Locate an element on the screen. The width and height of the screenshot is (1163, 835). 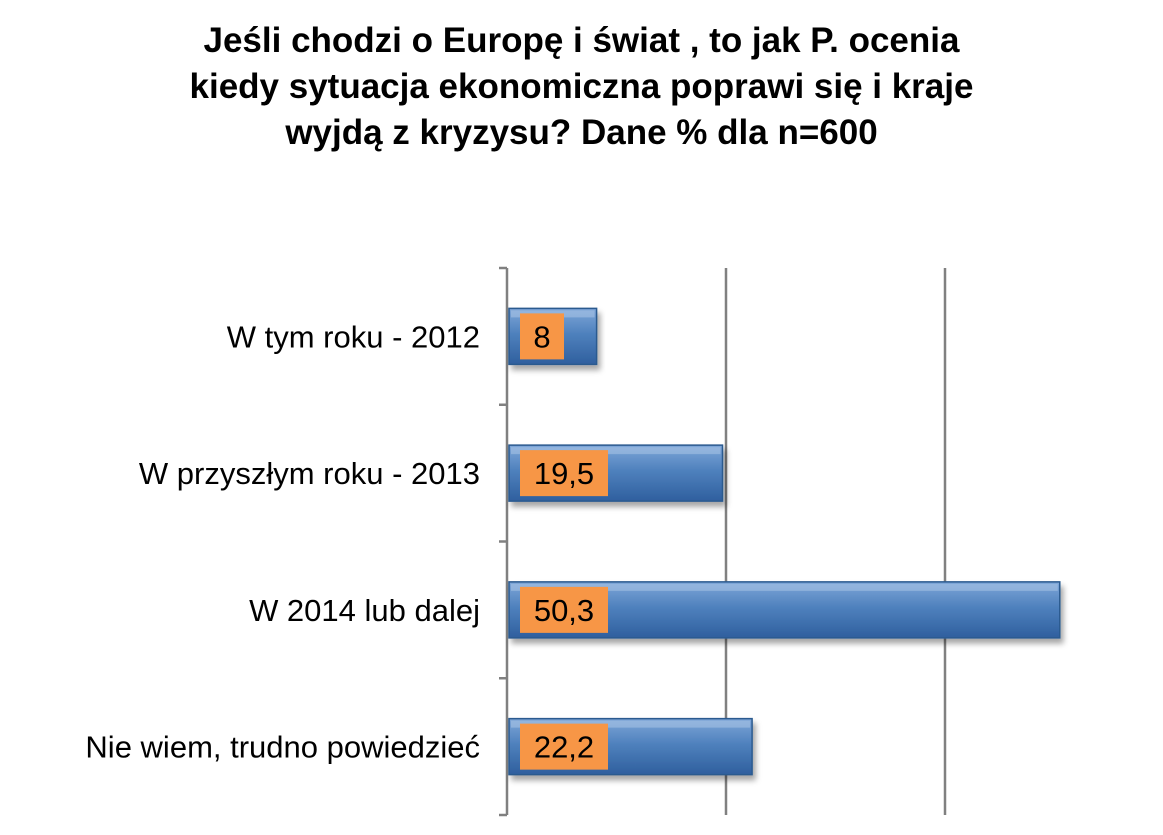
data-label-3: 22,2 is located at coordinates (564, 747).